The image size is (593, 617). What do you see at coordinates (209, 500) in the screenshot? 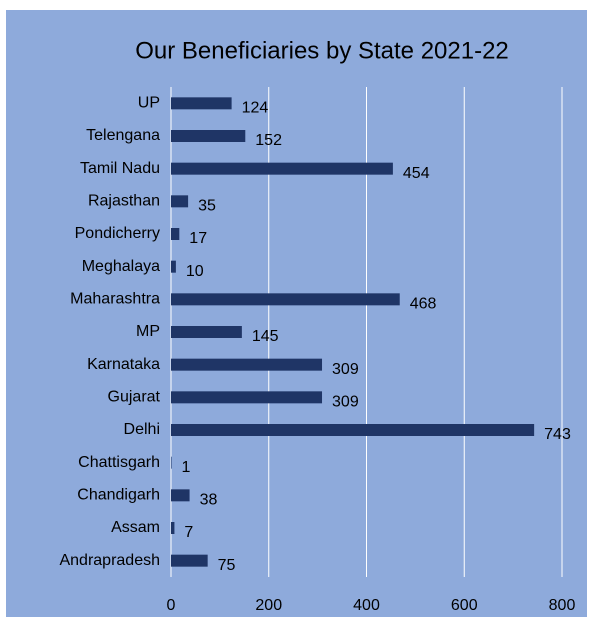
I see `data-label: 38` at bounding box center [209, 500].